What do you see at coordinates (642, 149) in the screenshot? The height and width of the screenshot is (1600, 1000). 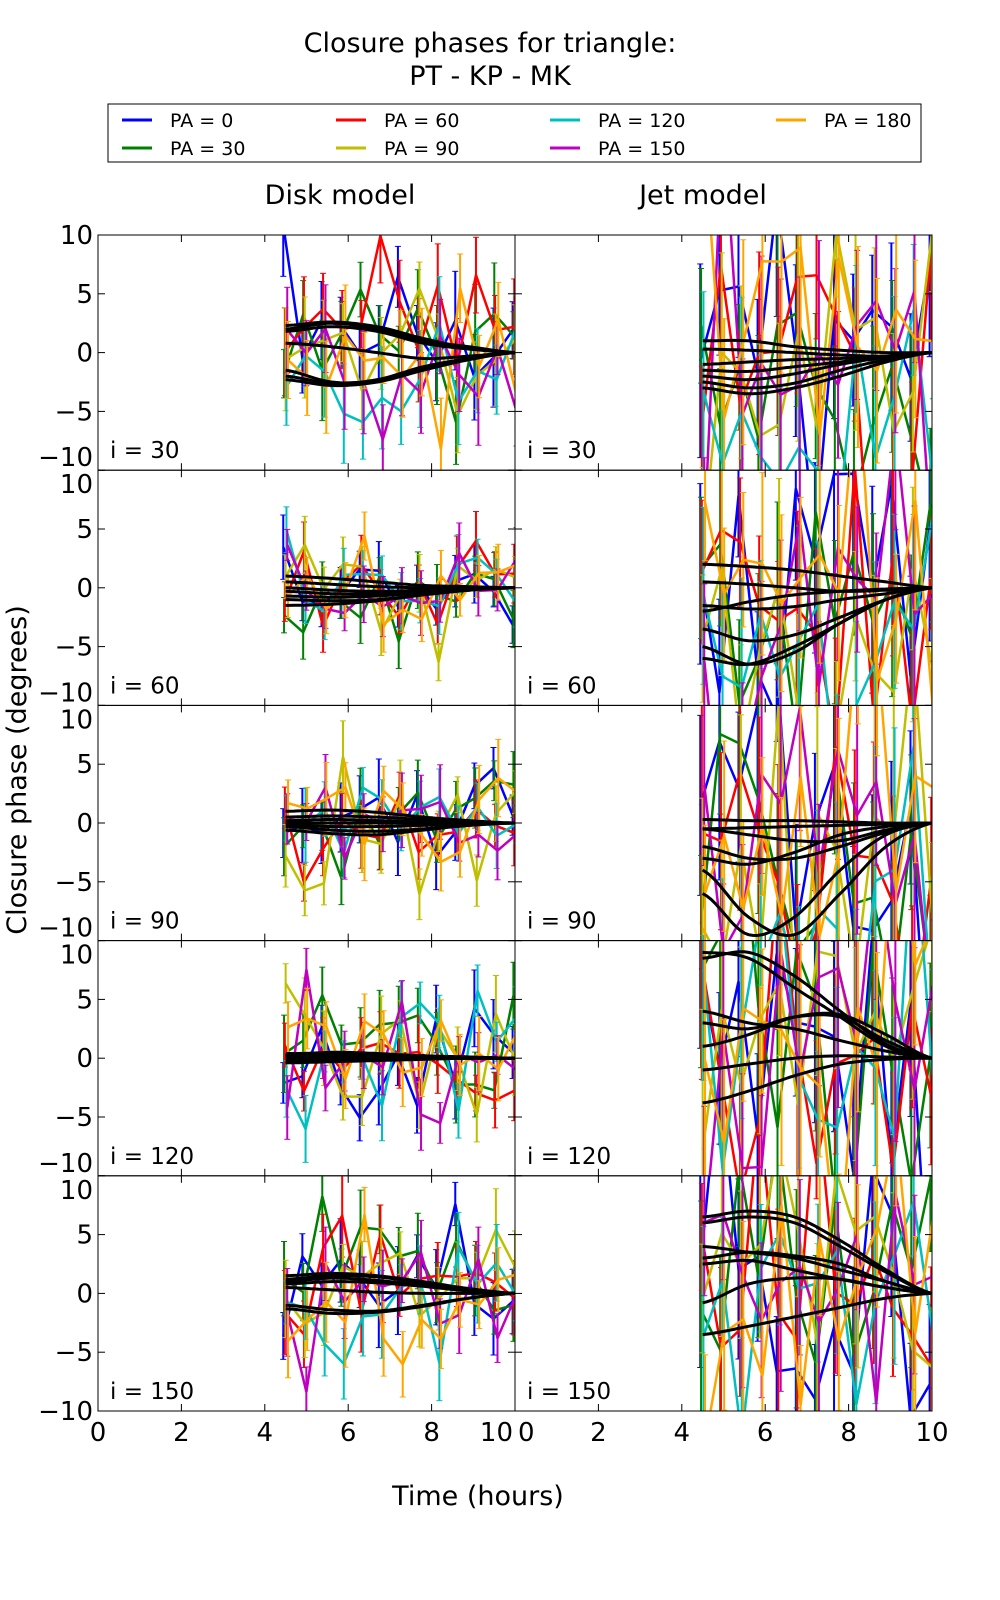 I see `legend-label: PA = 150` at bounding box center [642, 149].